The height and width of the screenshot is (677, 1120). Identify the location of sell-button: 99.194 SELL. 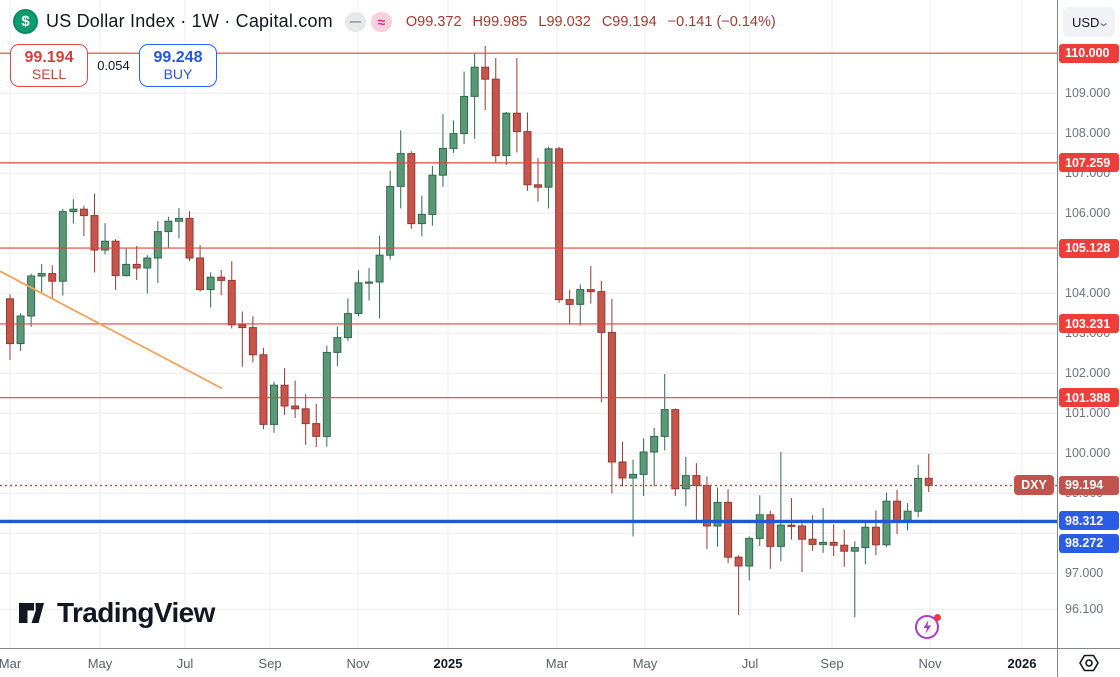
(49, 65).